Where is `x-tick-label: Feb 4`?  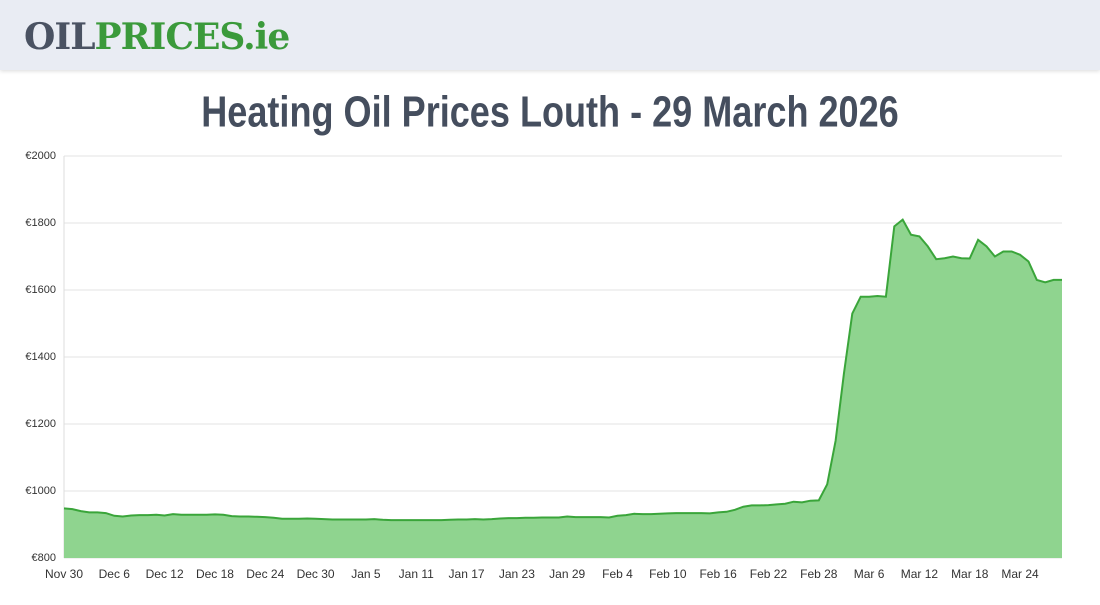
x-tick-label: Feb 4 is located at coordinates (617, 574).